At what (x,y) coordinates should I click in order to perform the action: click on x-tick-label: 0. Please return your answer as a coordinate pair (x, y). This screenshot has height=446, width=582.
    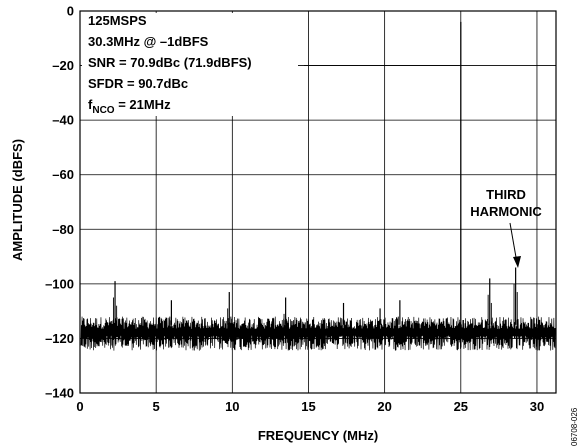
    Looking at the image, I should click on (79, 406).